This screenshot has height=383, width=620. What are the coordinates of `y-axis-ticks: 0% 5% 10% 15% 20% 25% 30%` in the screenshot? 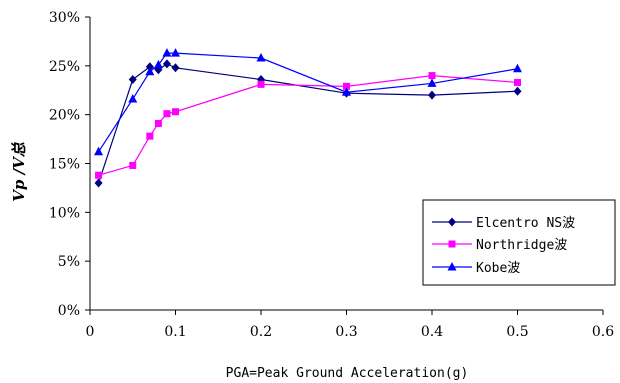 It's located at (69, 164).